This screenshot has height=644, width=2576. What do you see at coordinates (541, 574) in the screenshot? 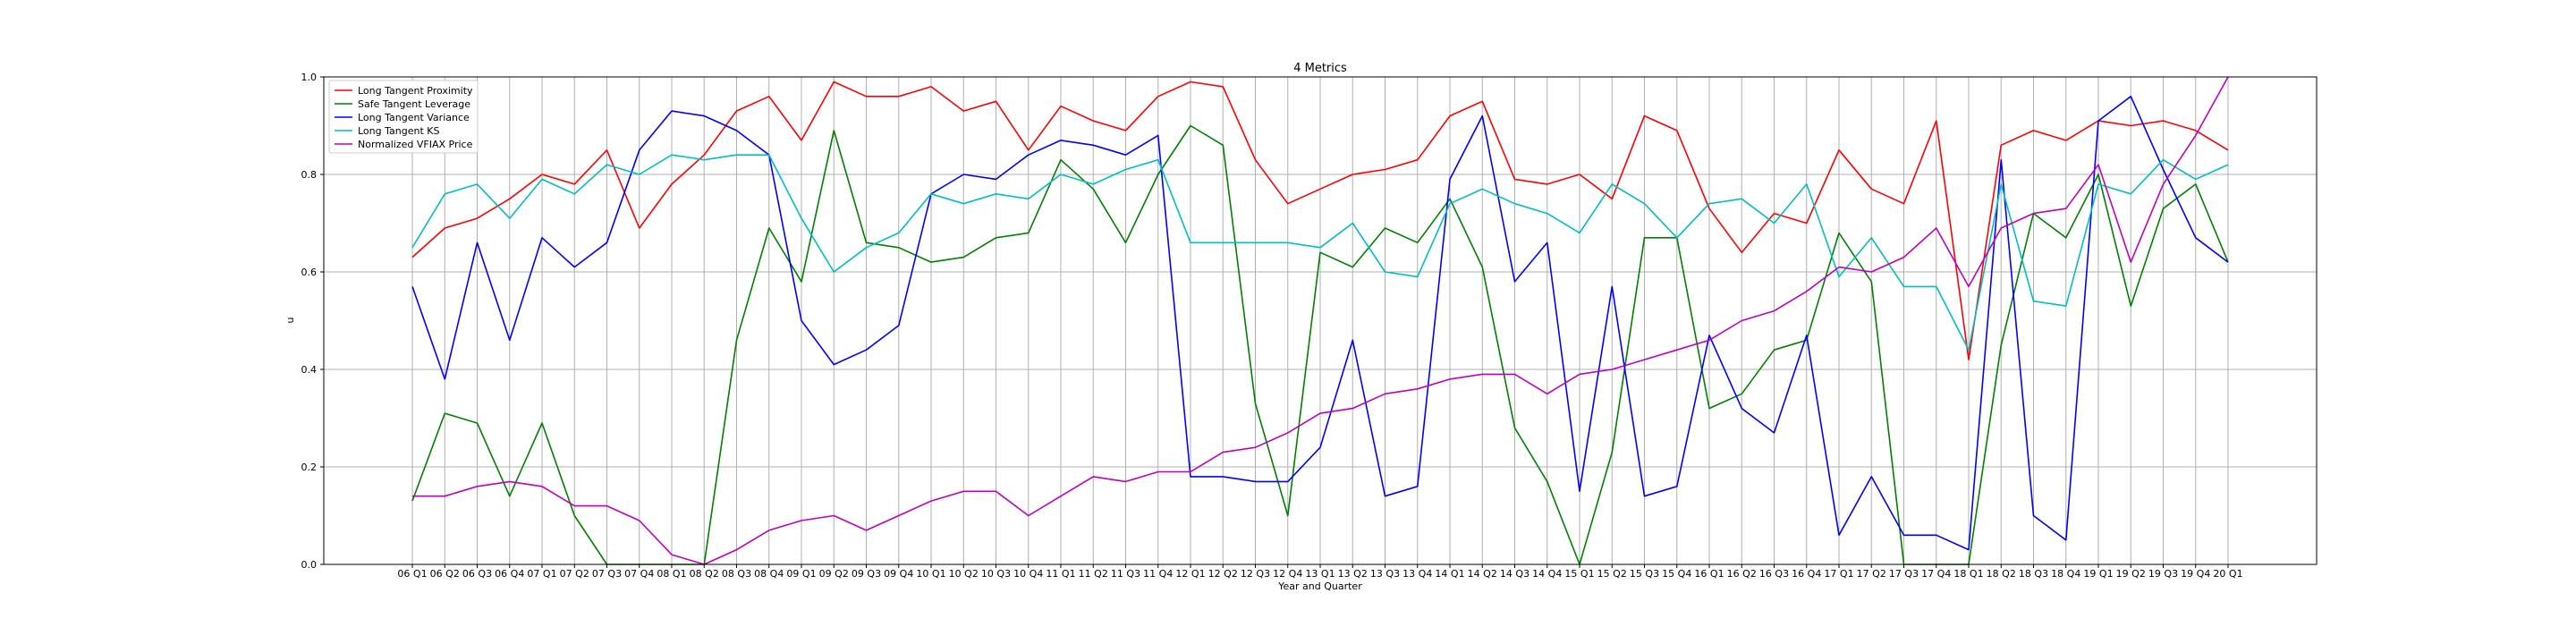
I see `x-tick-label: 07 Q1` at bounding box center [541, 574].